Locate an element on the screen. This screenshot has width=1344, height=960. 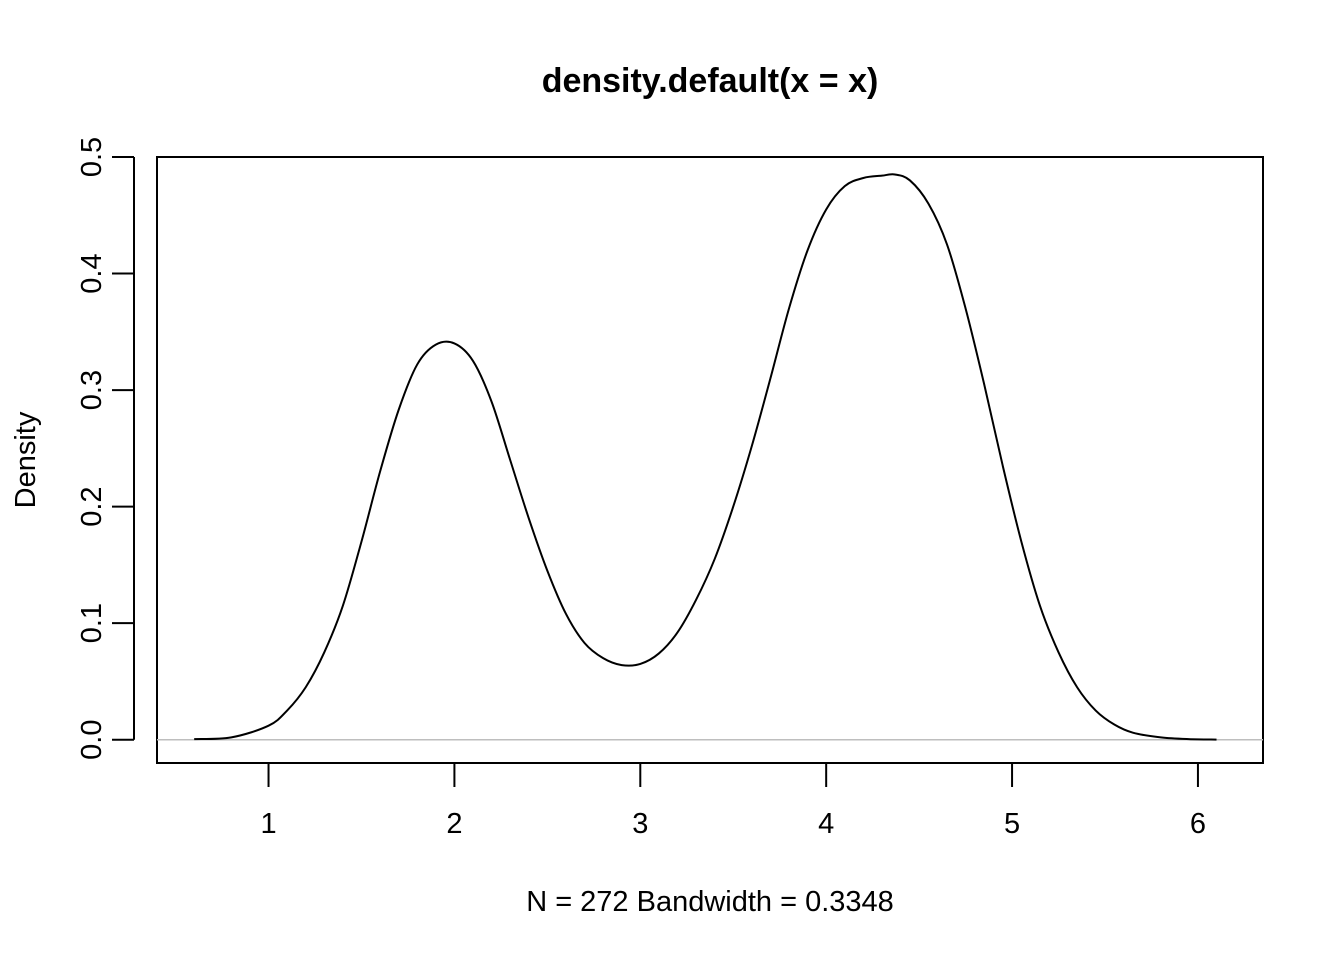
x-axis-label: N = 272 Bandwidth = 0.3348 is located at coordinates (710, 902).